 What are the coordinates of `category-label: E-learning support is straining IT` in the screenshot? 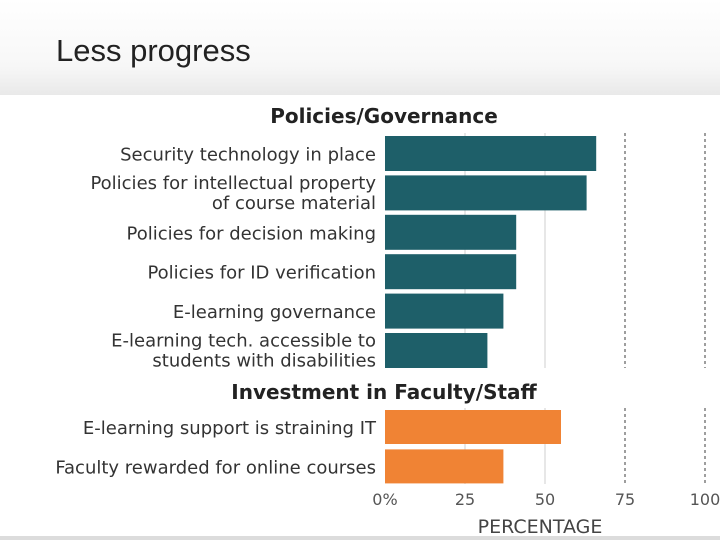 It's located at (230, 428).